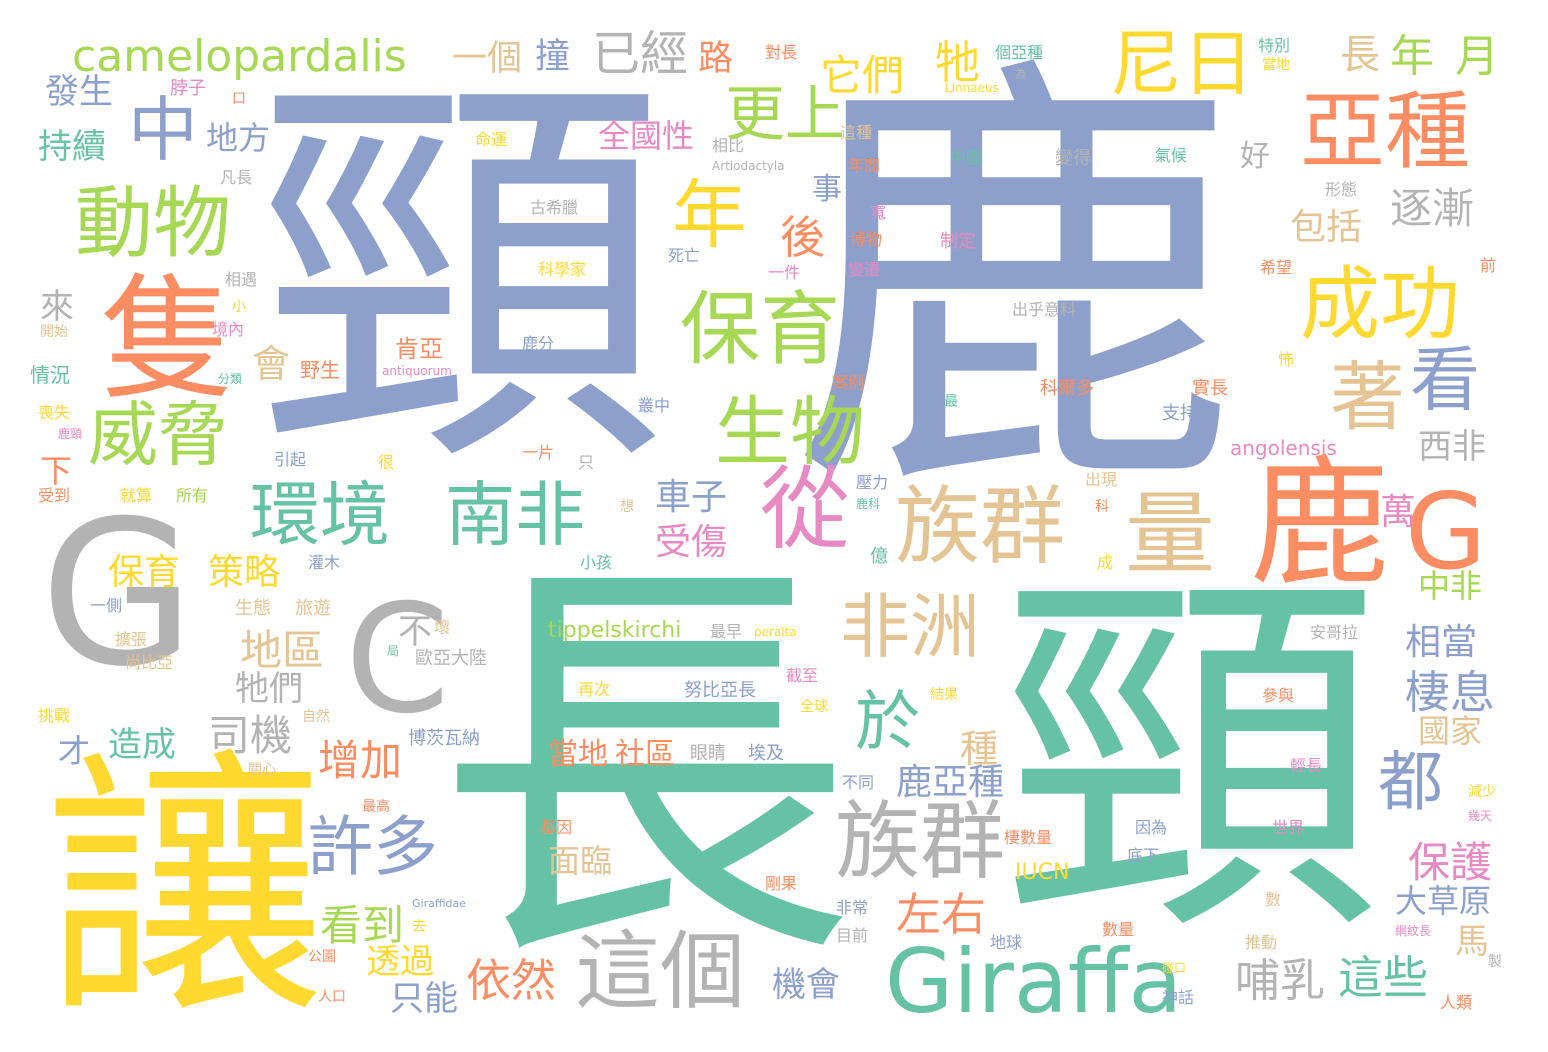 The image size is (1548, 1052). I want to click on word-79: 持續, so click(72, 147).